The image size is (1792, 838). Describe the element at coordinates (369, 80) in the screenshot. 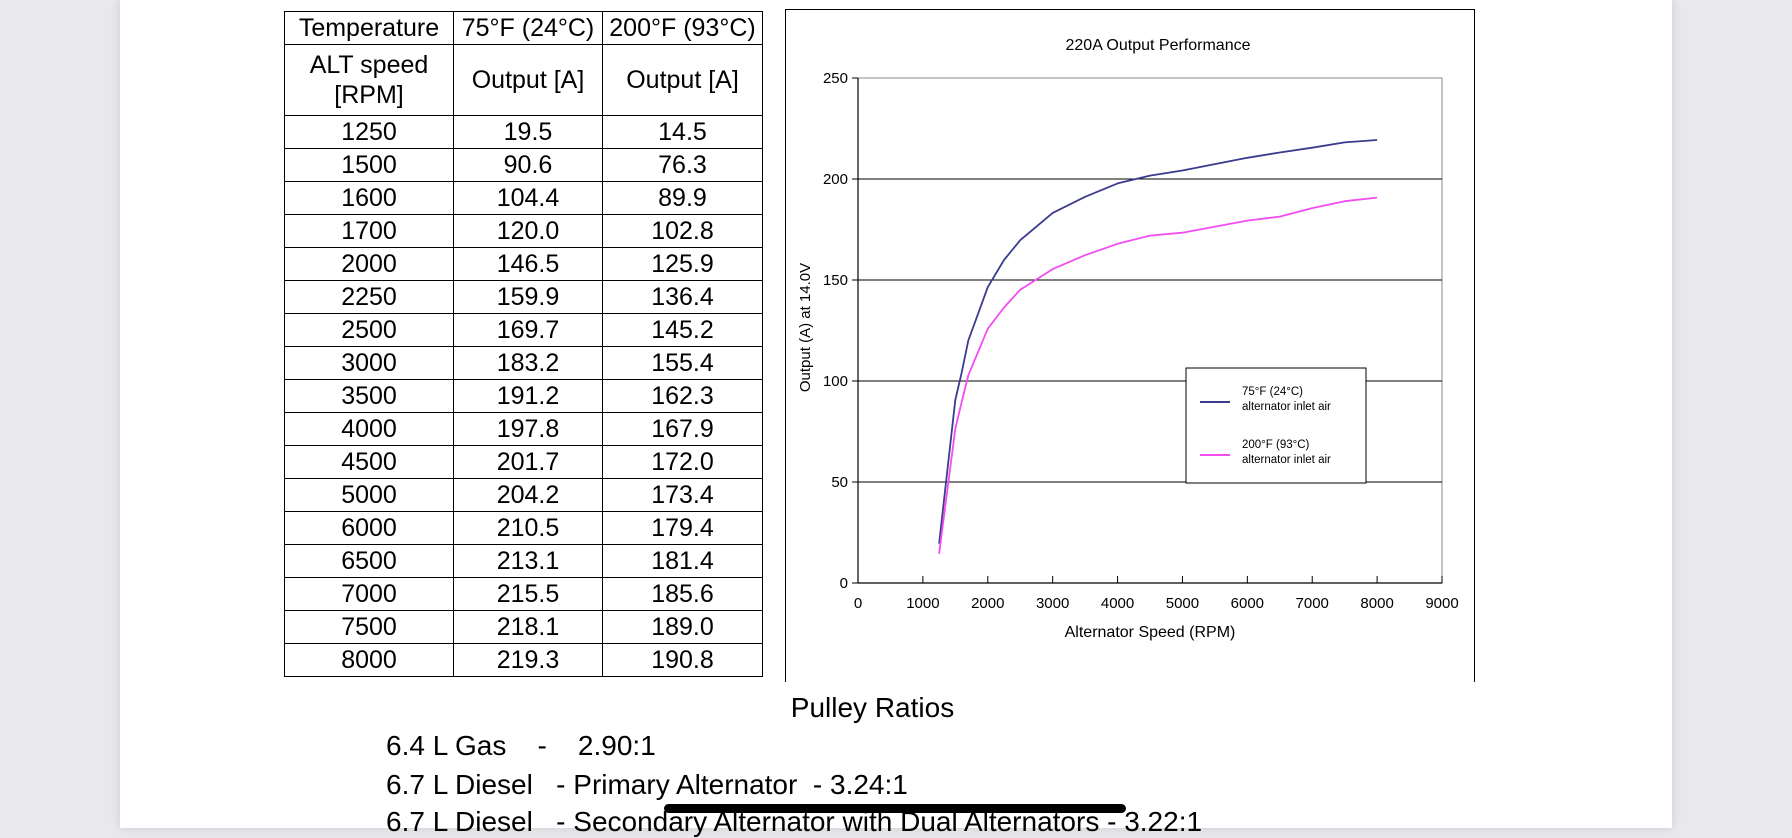

I see `table-header-cell: ALT speed [RPM]` at that location.